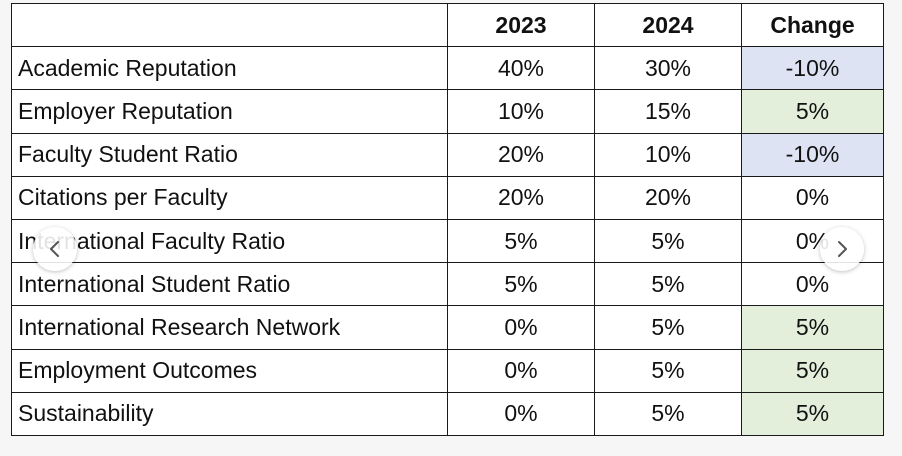 This screenshot has height=456, width=902. What do you see at coordinates (668, 154) in the screenshot?
I see `value-2024-cell: 10%` at bounding box center [668, 154].